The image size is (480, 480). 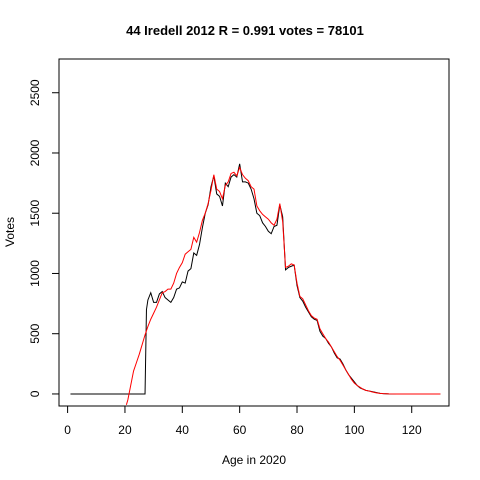 I want to click on x-tick-label: 20, so click(x=125, y=430).